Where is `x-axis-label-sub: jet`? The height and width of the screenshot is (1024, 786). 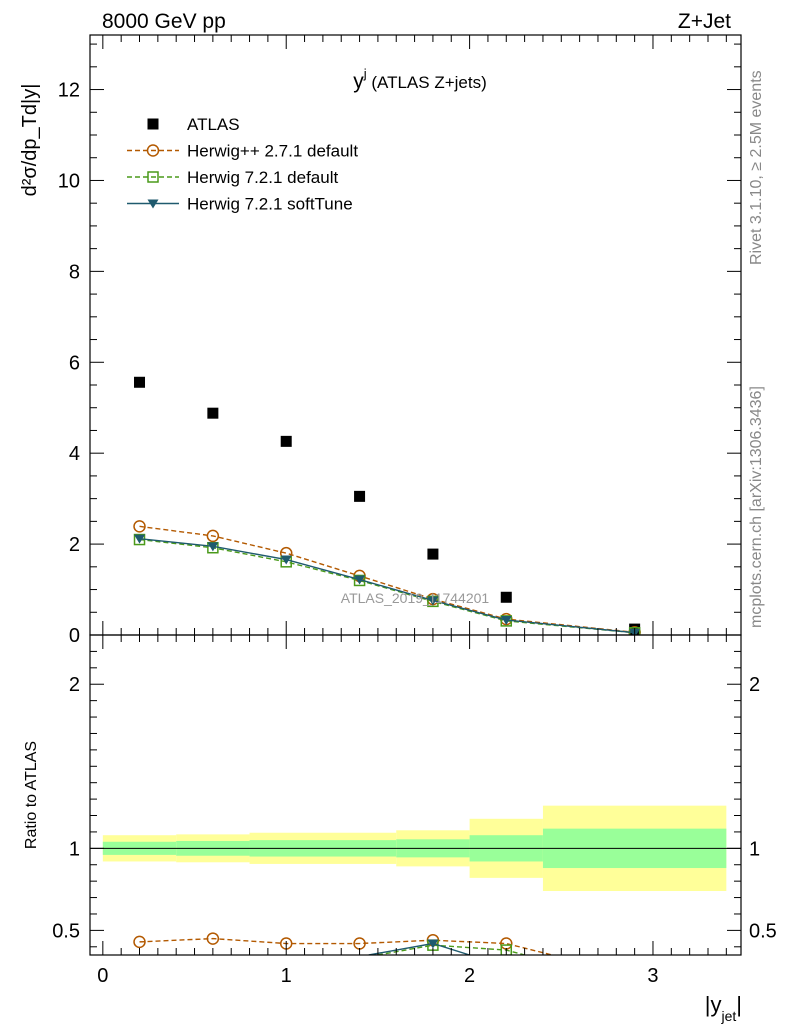 x-axis-label-sub: jet is located at coordinates (728, 1016).